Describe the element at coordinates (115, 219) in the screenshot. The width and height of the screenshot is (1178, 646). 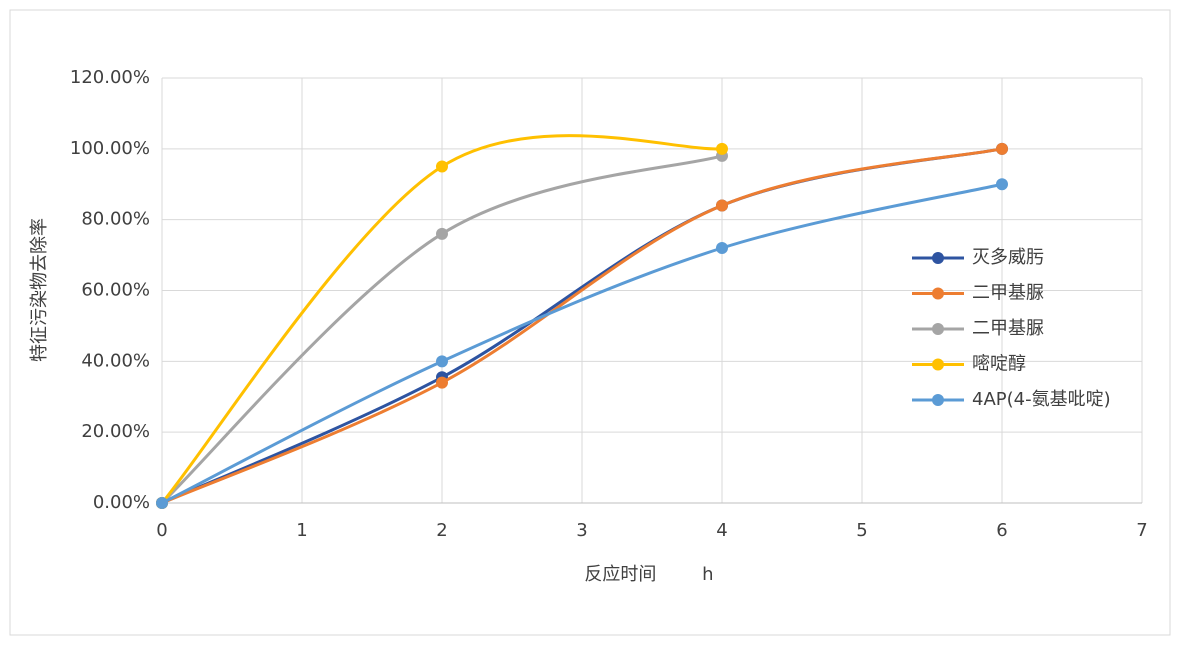
I see `y-tick-label: 80.00%` at that location.